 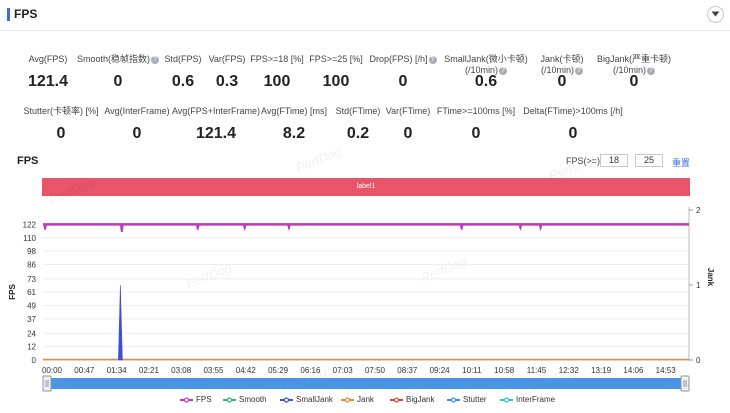 What do you see at coordinates (28, 161) in the screenshot?
I see `chart-title: FPS` at bounding box center [28, 161].